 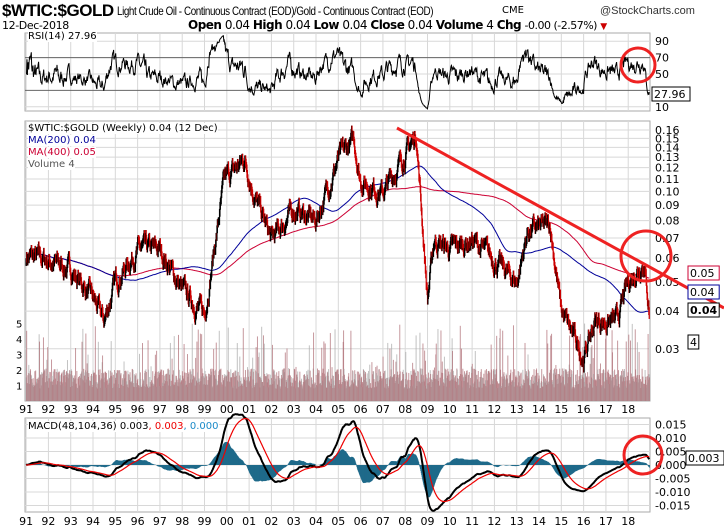 I want to click on x-tick: 91, so click(x=26, y=521).